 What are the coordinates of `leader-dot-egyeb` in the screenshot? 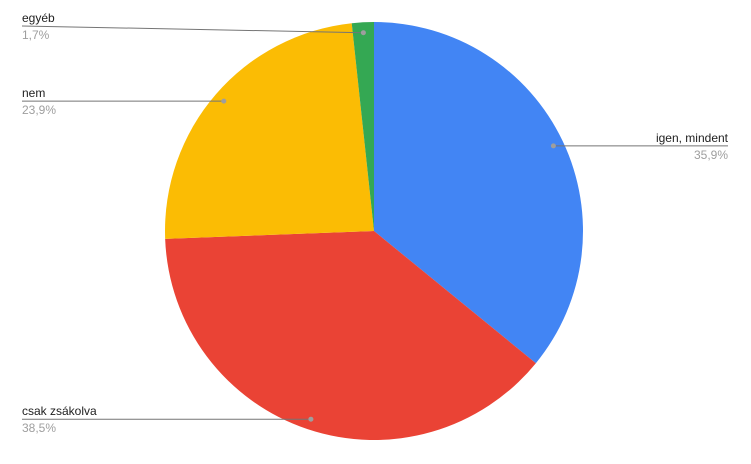 It's located at (363, 33).